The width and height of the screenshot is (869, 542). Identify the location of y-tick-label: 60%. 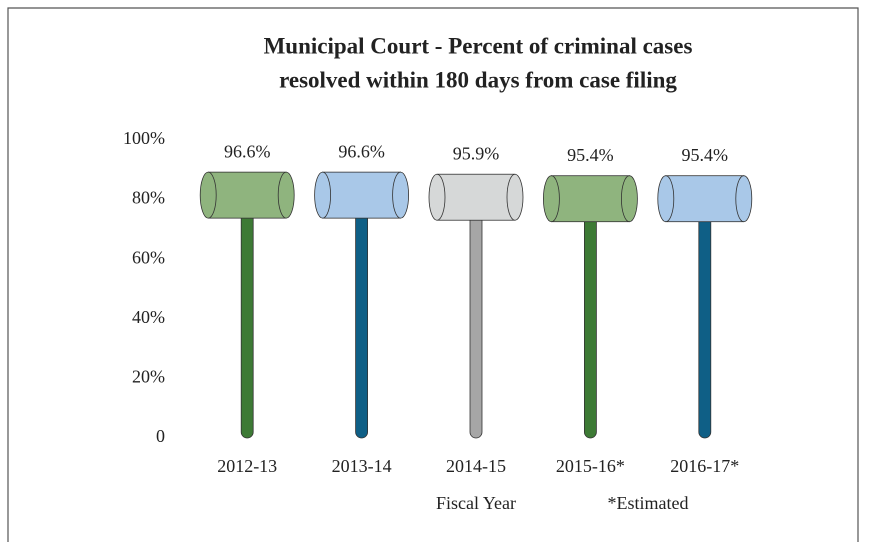
(148, 257).